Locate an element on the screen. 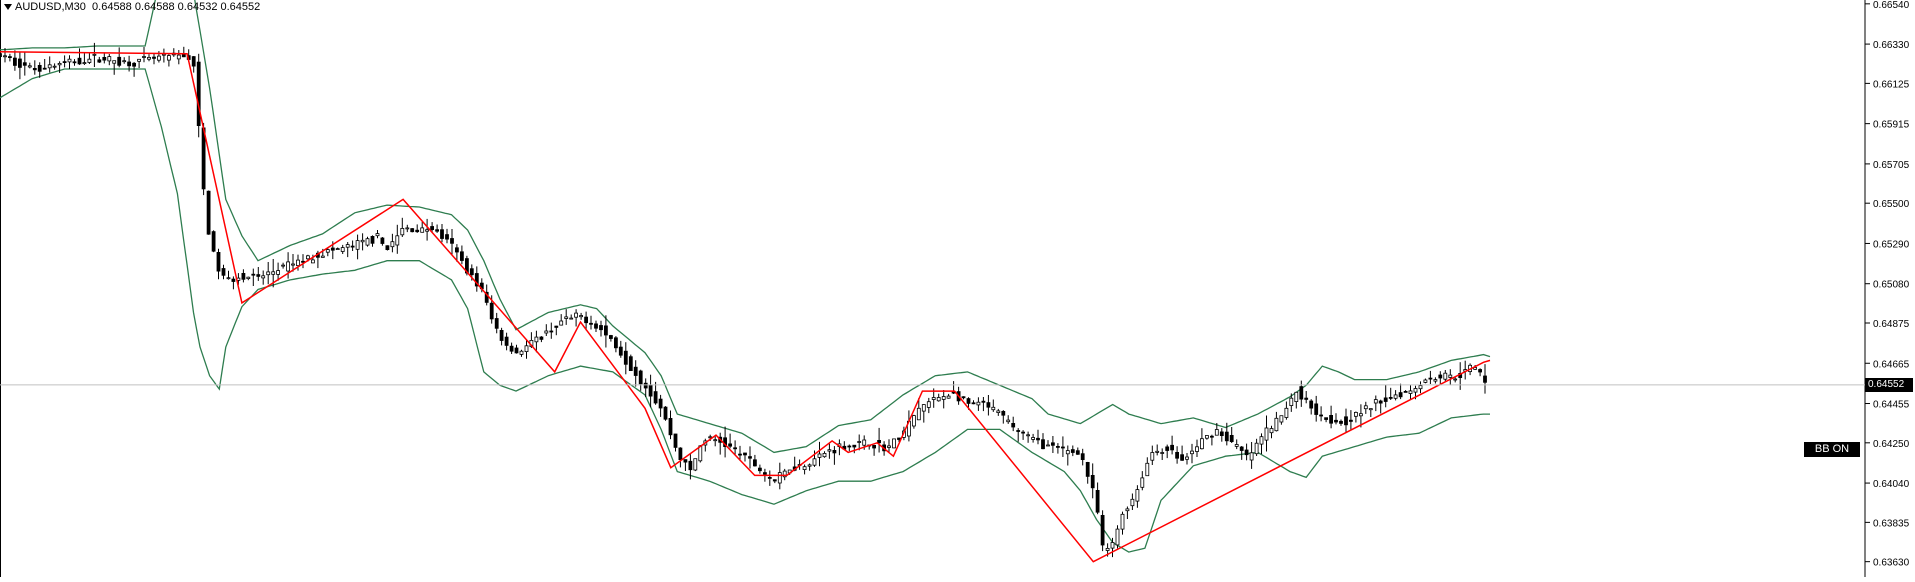  price-tick-label: 0.65705 is located at coordinates (1891, 165).